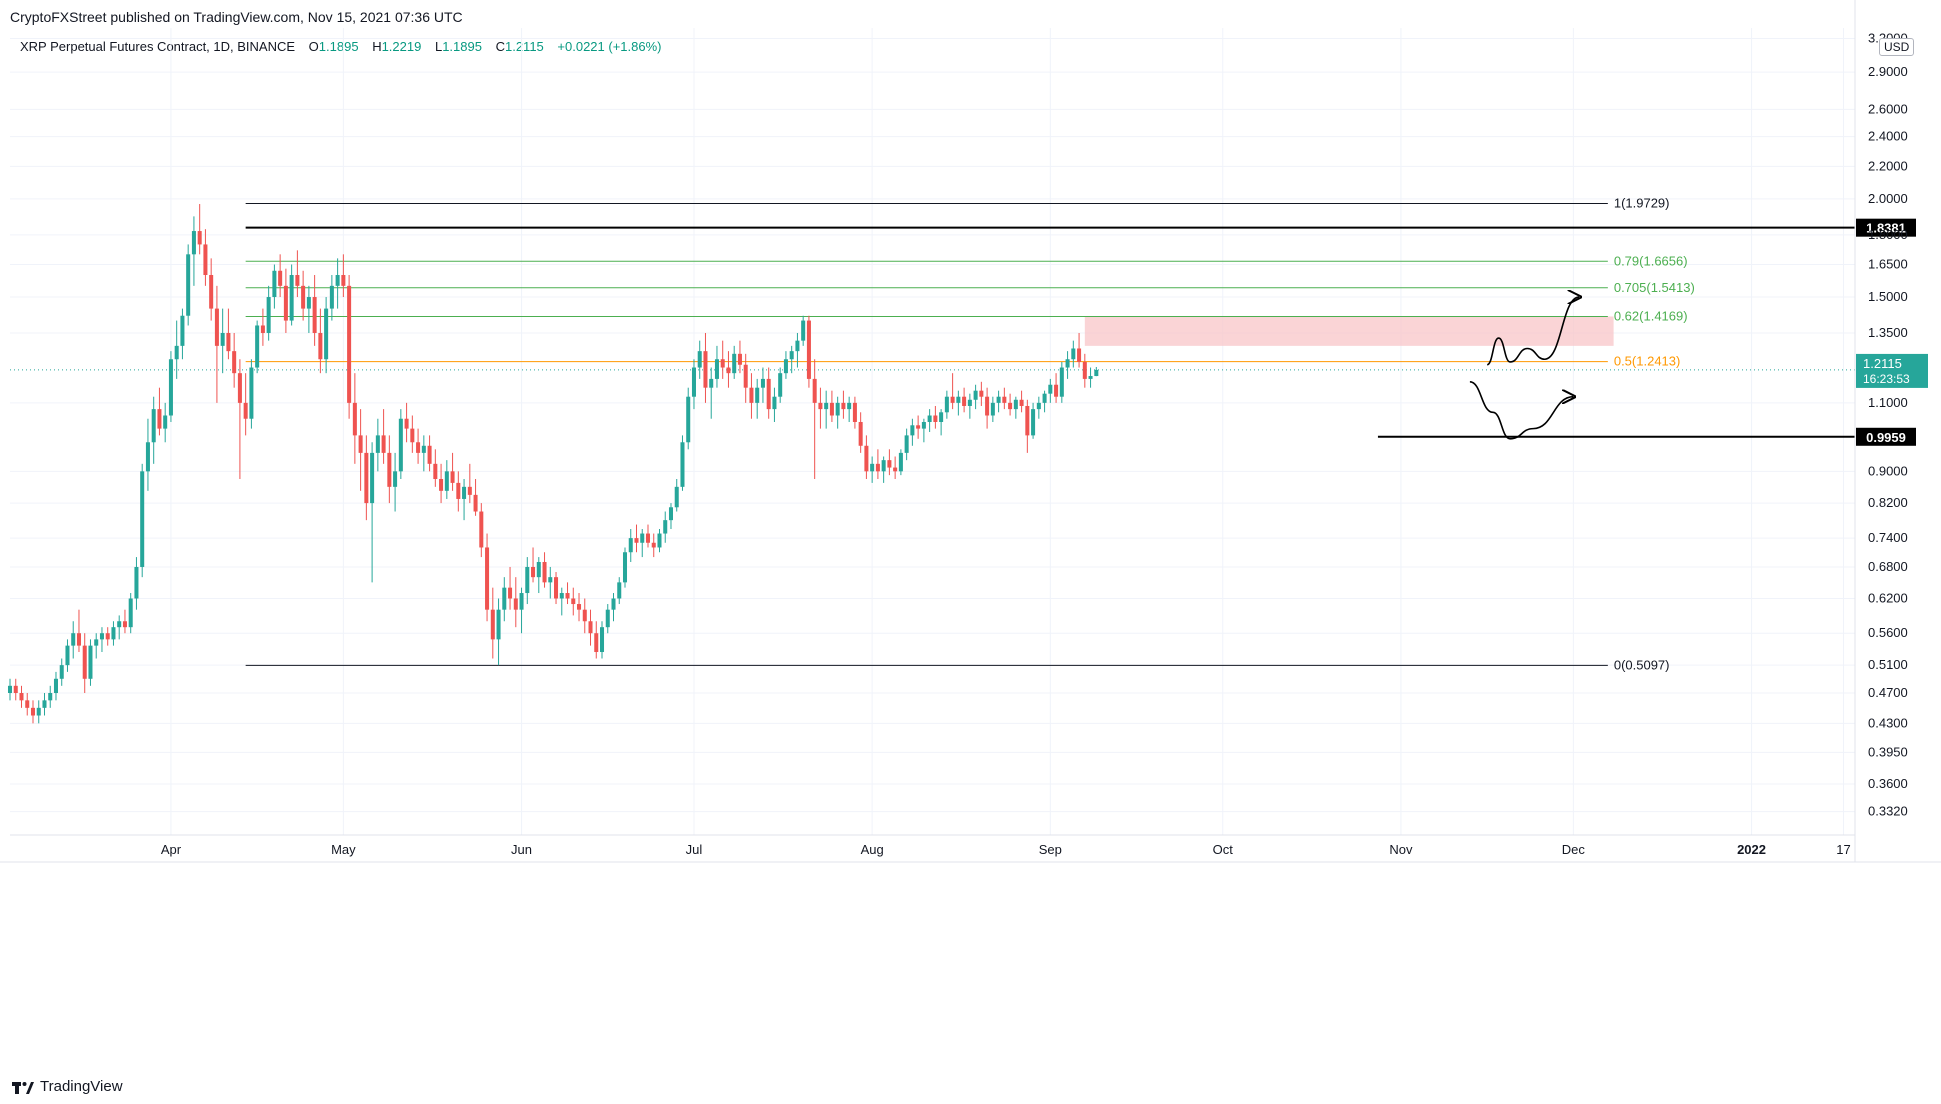 The width and height of the screenshot is (1941, 1104). What do you see at coordinates (1888, 198) in the screenshot?
I see `y-tick-label: 2.0000` at bounding box center [1888, 198].